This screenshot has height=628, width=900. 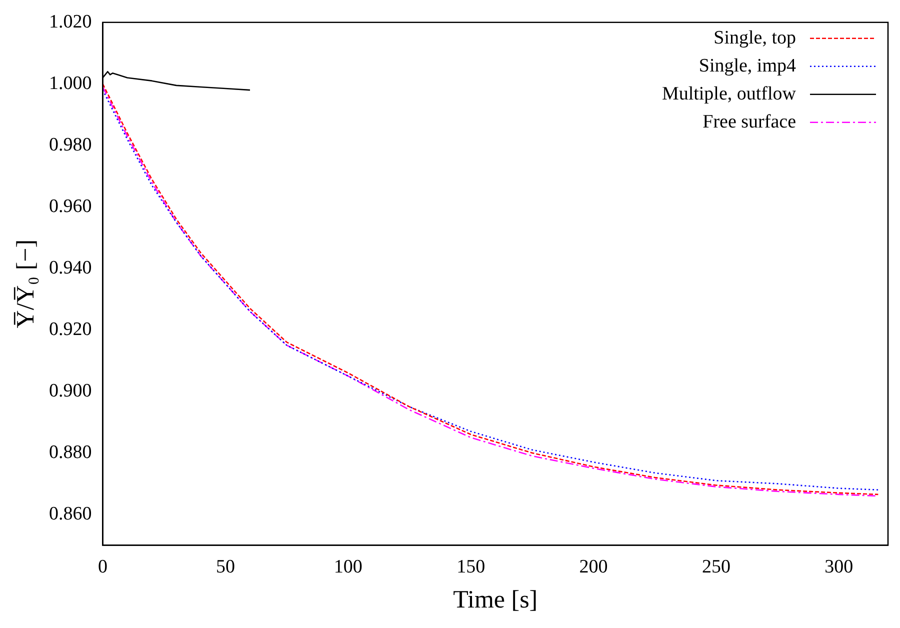 I want to click on y-tick-label: 0.980, so click(x=70, y=145).